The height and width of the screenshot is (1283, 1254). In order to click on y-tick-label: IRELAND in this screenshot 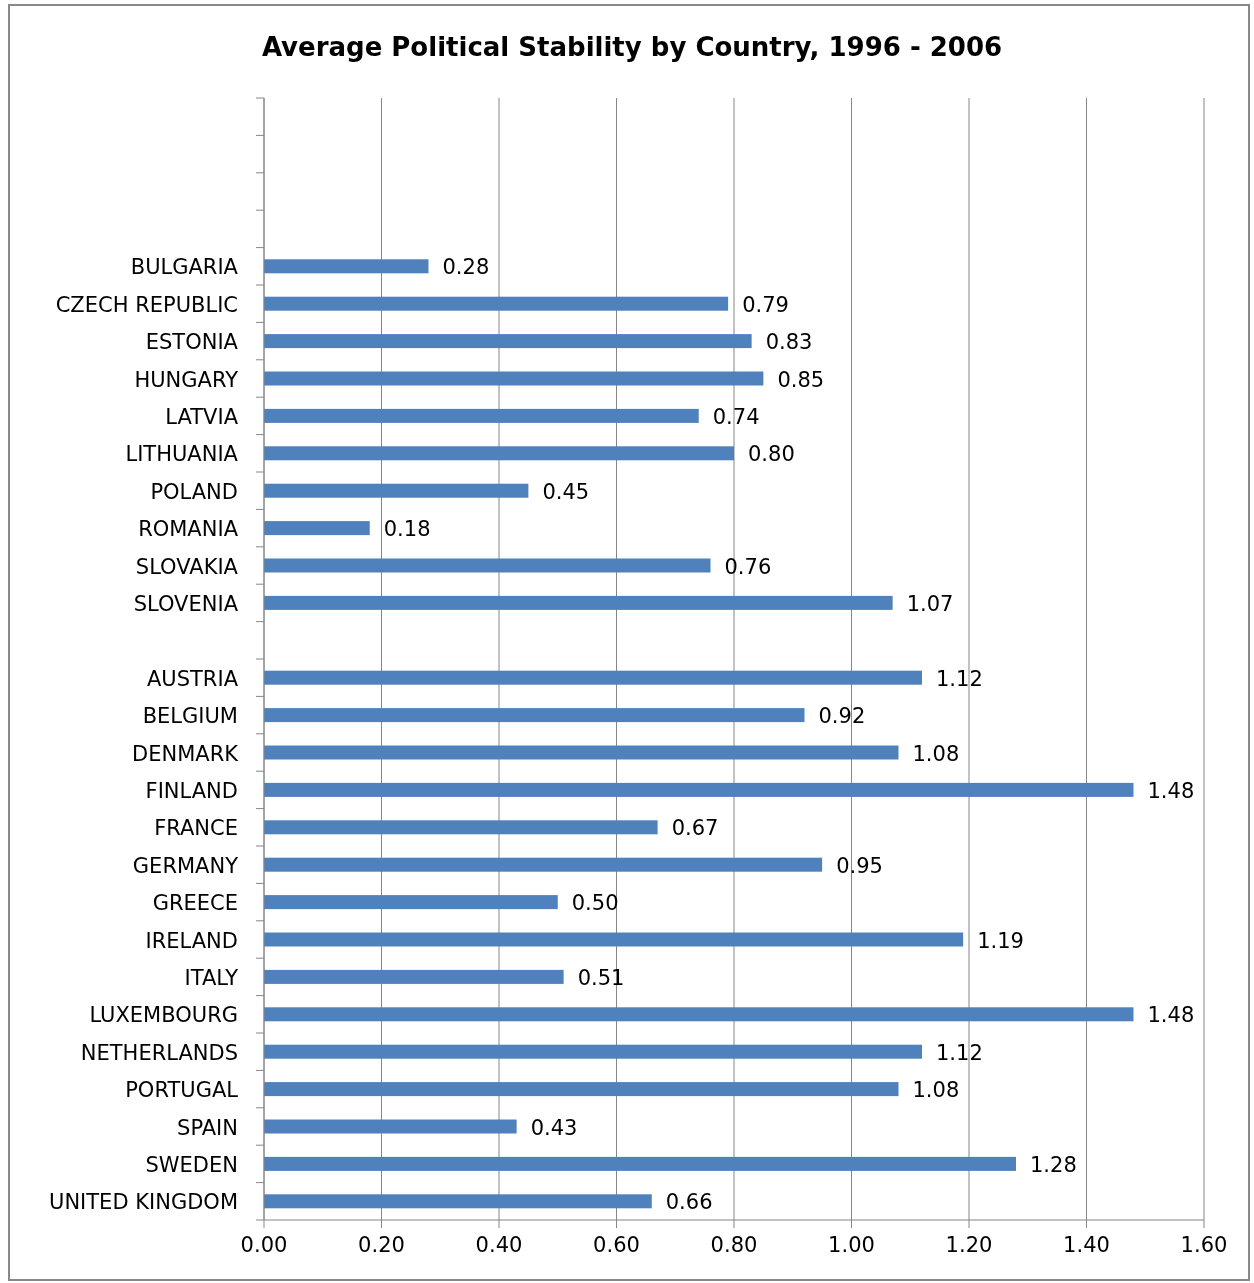, I will do `click(191, 940)`.